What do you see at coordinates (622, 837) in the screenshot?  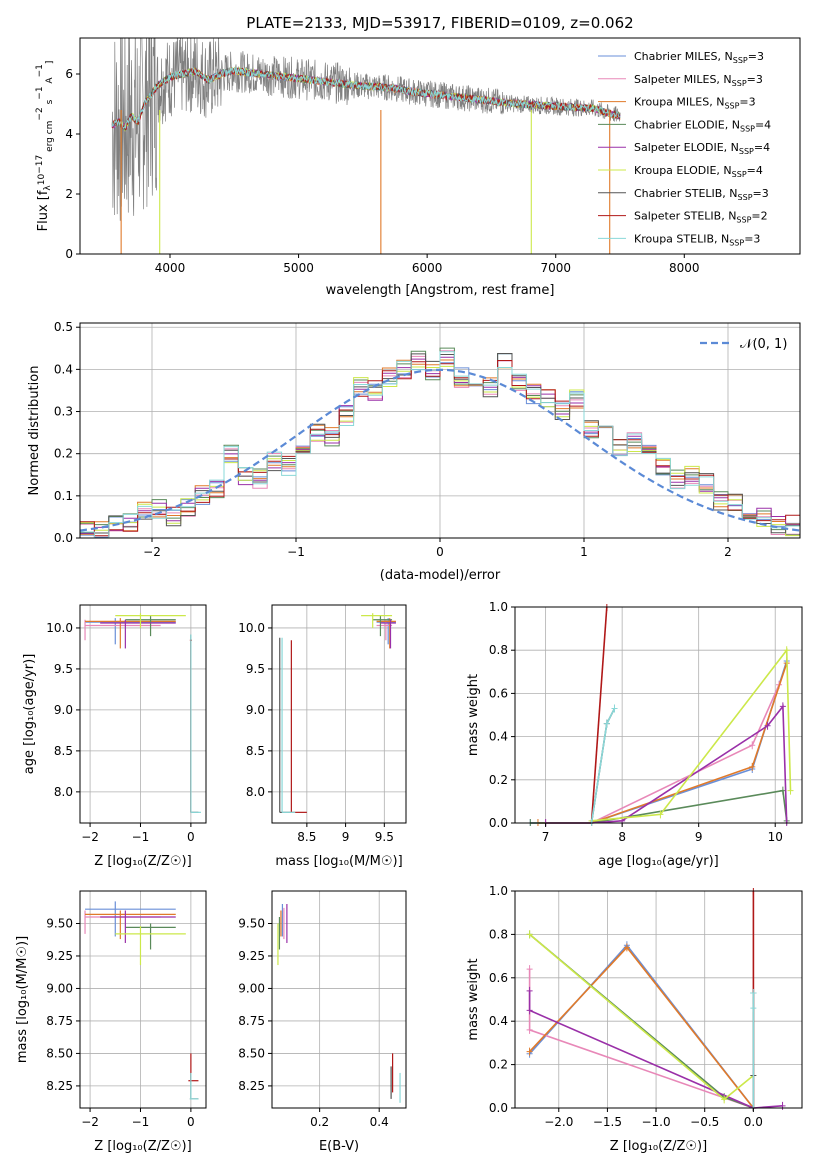 I see `x-tick-label: 8` at bounding box center [622, 837].